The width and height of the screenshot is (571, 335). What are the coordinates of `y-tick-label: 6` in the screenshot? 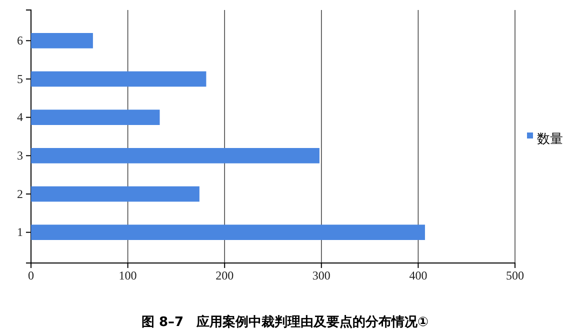 It's located at (20, 41).